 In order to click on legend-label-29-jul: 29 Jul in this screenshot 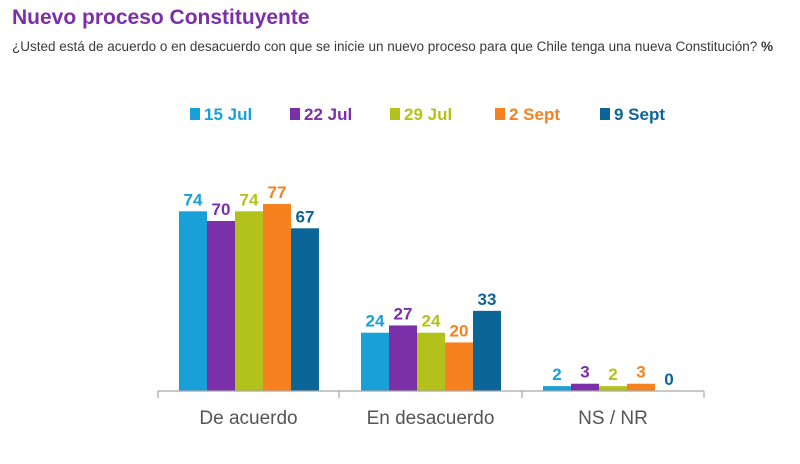, I will do `click(428, 114)`.